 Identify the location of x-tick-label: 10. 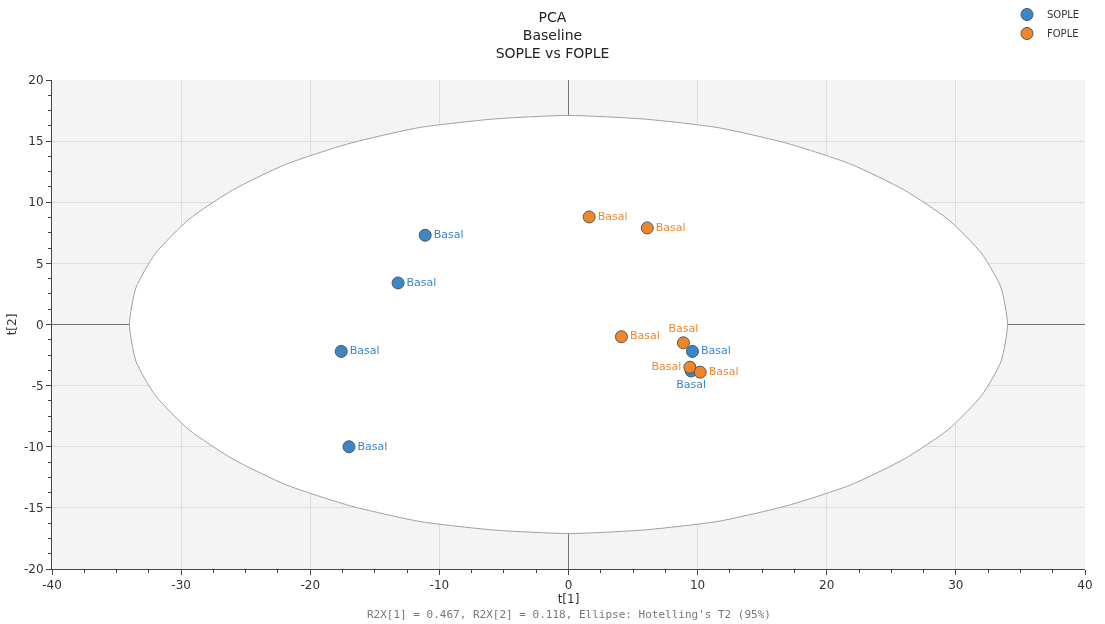
(697, 585).